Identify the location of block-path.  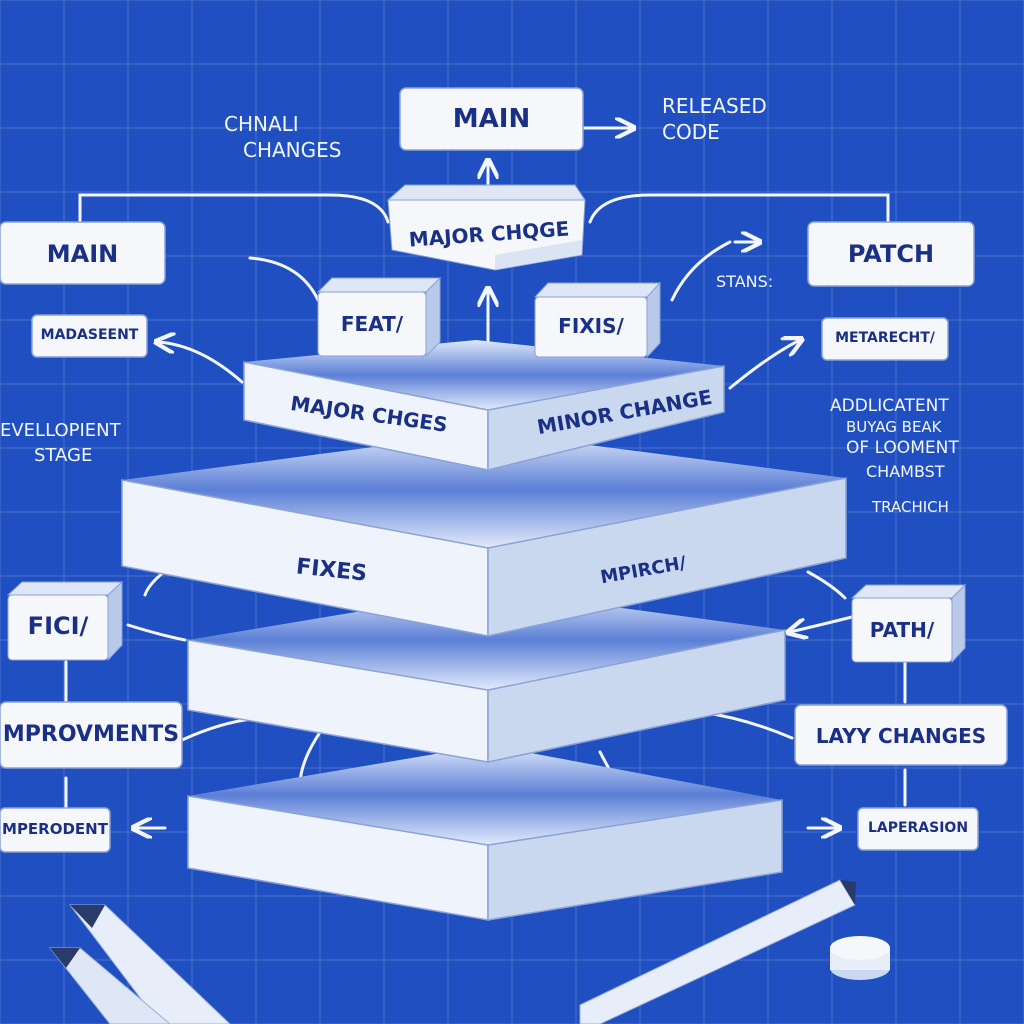
(908, 623).